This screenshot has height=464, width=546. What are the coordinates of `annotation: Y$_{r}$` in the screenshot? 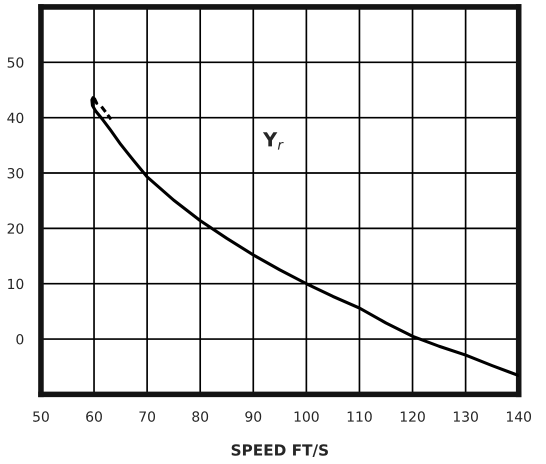 It's located at (273, 141).